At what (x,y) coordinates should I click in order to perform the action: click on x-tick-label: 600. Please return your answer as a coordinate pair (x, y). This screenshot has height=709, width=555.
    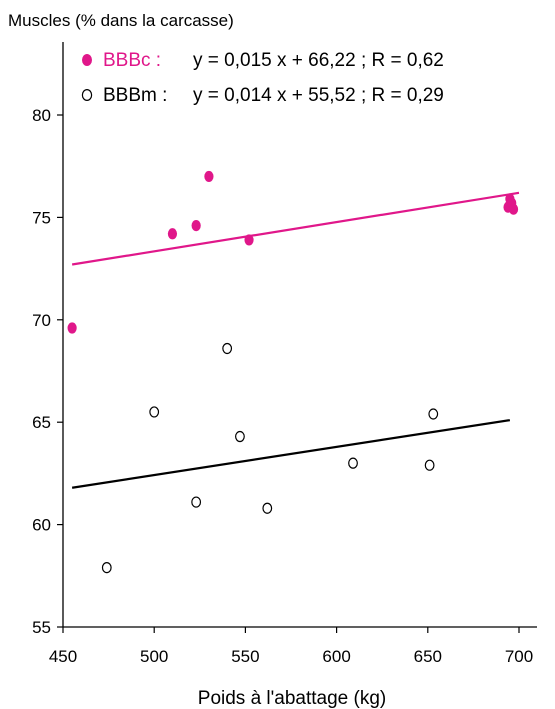
    Looking at the image, I should click on (336, 656).